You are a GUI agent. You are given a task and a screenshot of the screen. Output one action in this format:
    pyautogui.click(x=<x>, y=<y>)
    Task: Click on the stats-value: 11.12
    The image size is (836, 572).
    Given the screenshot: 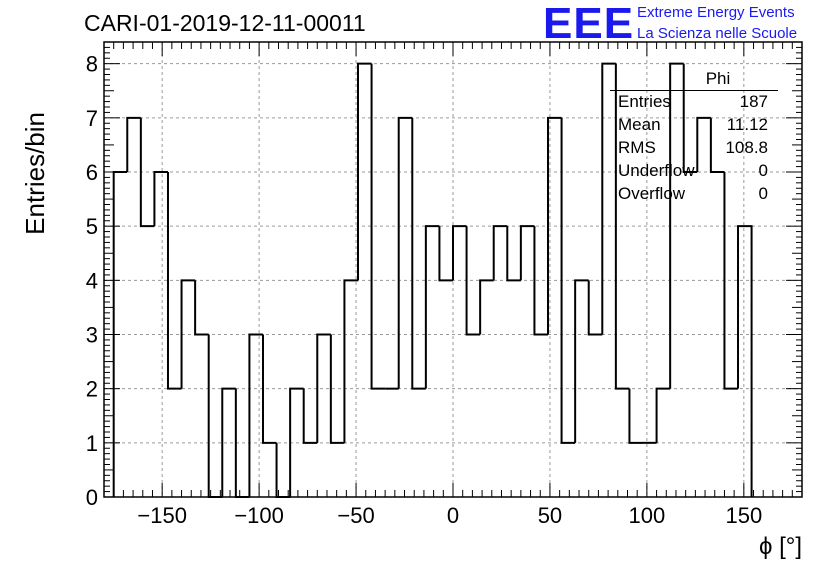 What is the action you would take?
    pyautogui.click(x=747, y=124)
    